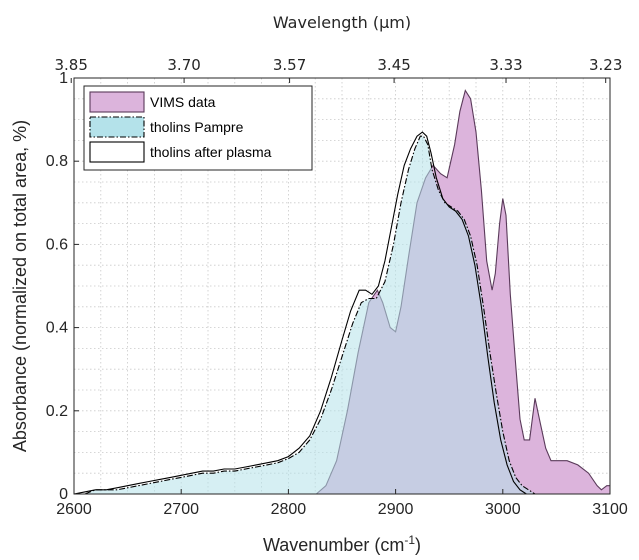 The width and height of the screenshot is (639, 560). Describe the element at coordinates (63, 78) in the screenshot. I see `y-tick-label: 1` at that location.